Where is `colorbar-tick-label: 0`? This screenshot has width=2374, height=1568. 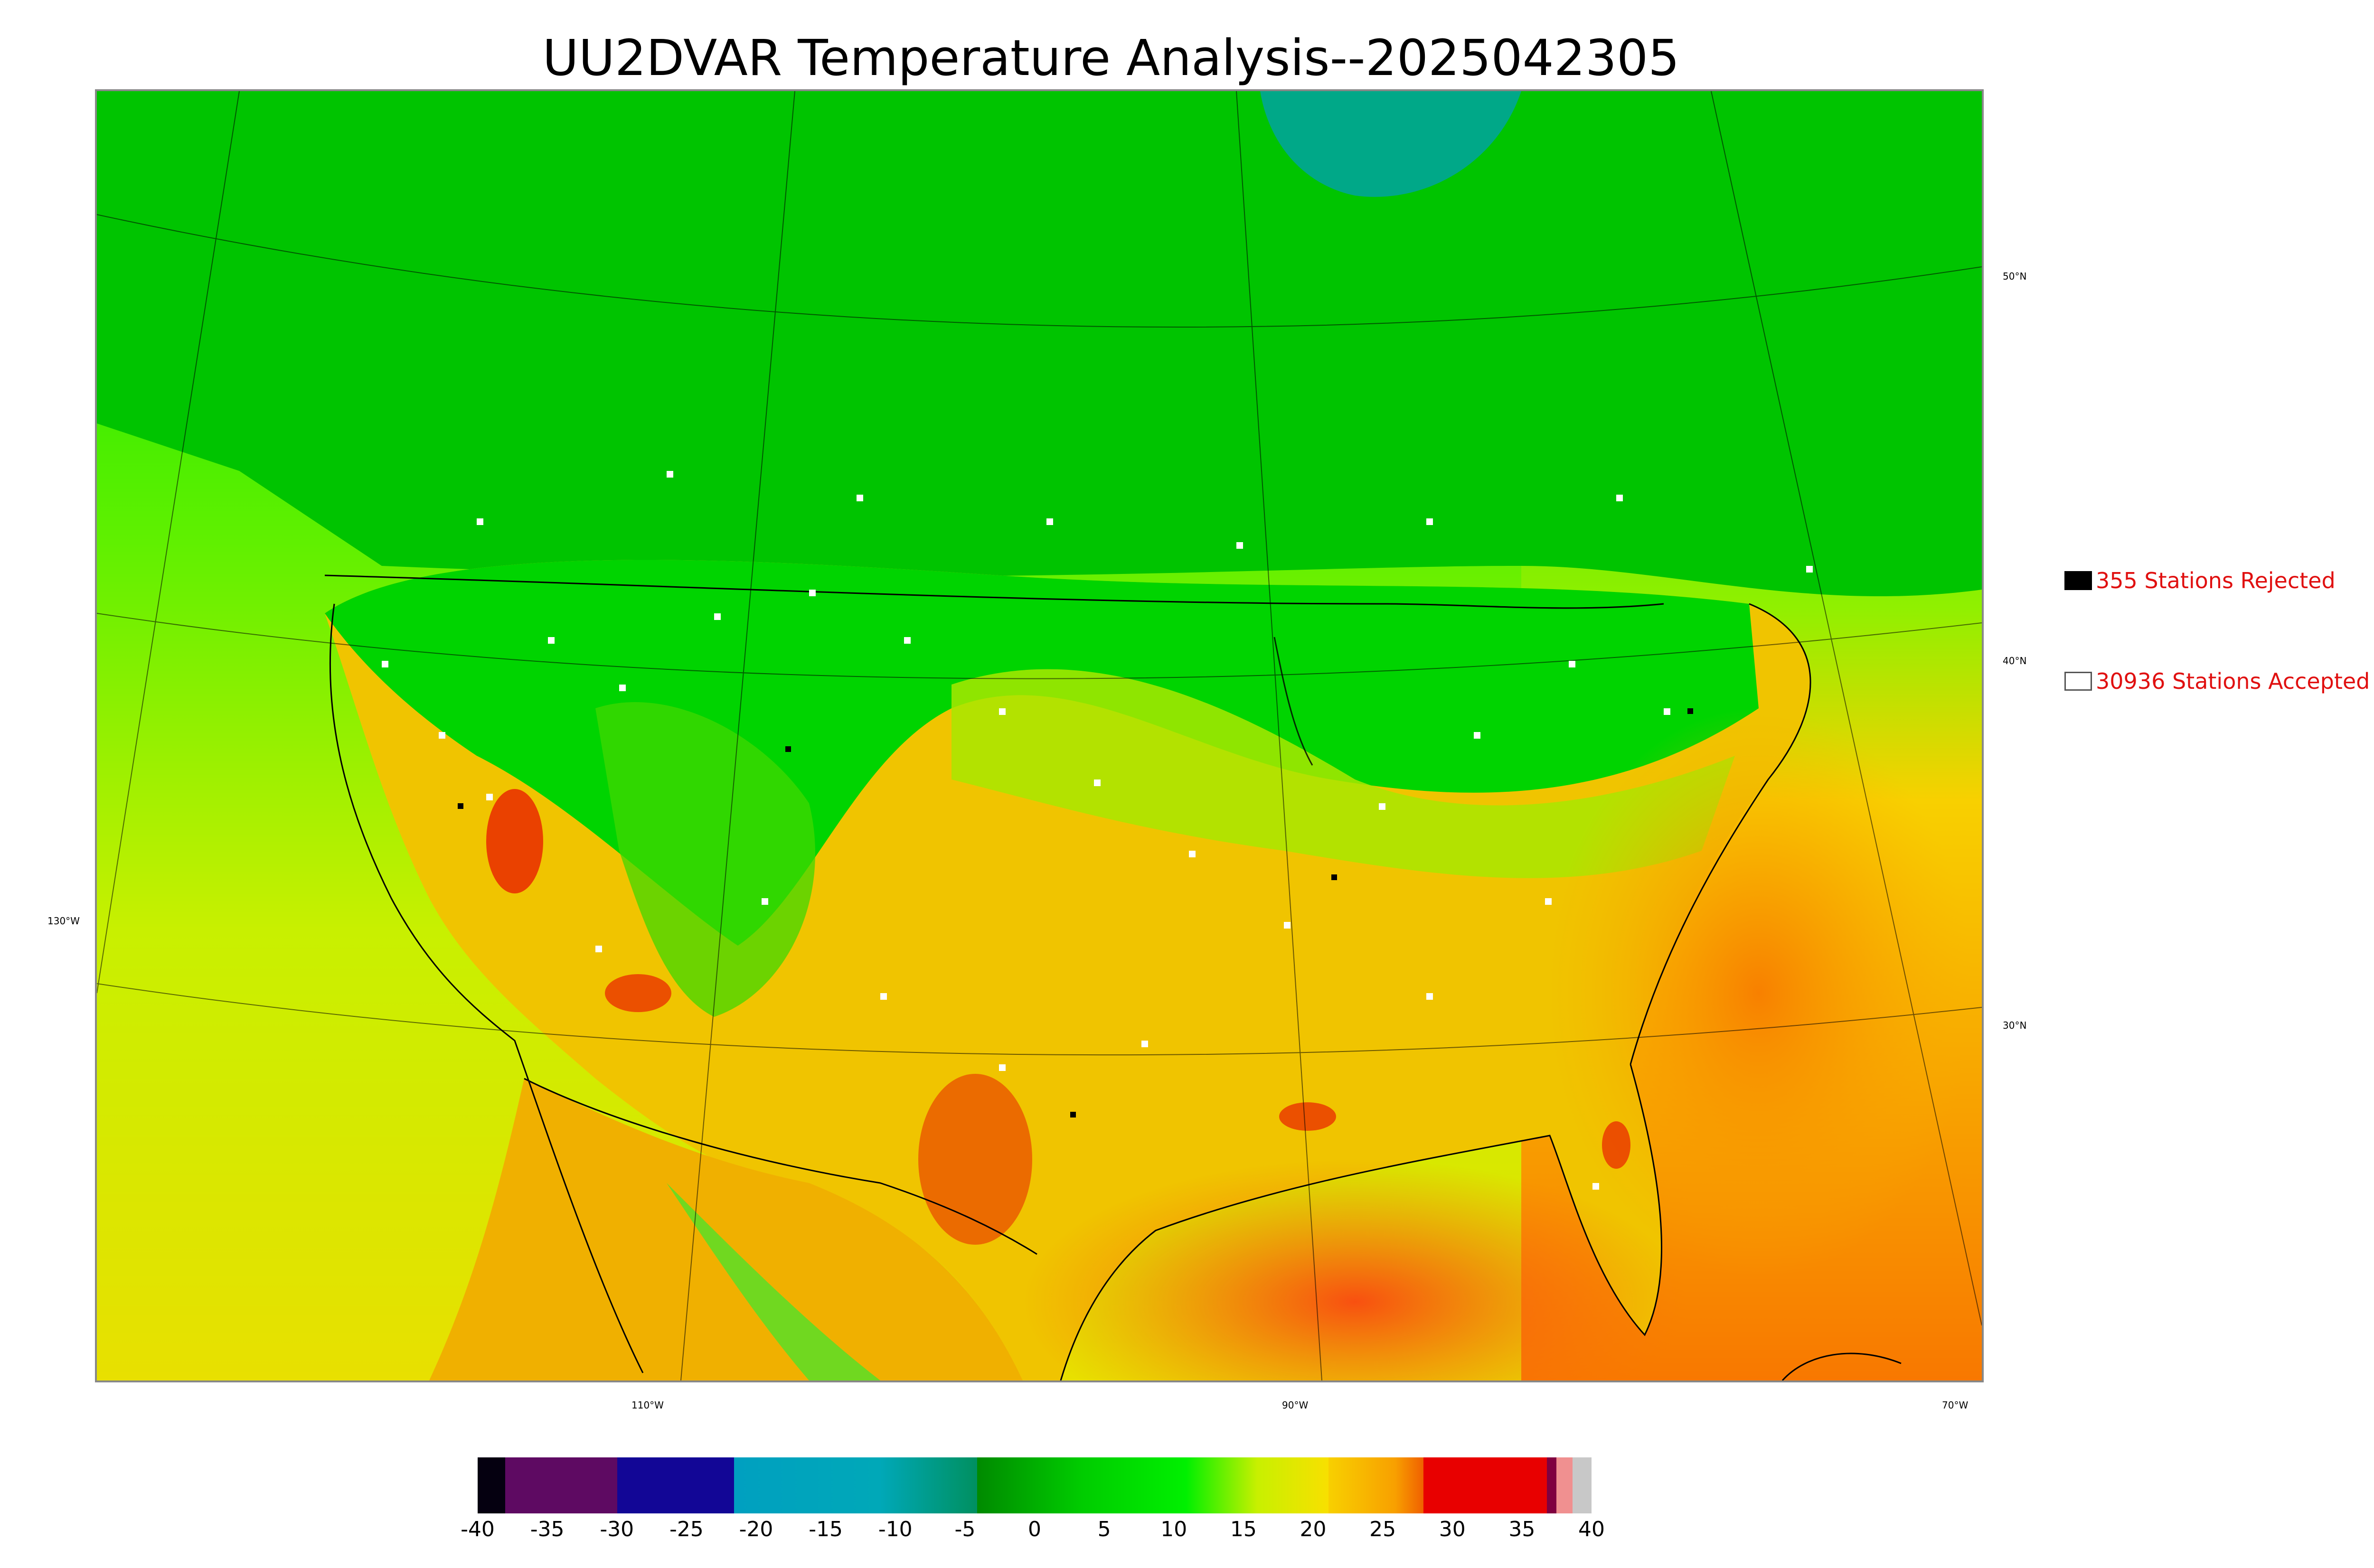 colorbar-tick-label: 0 is located at coordinates (1034, 1529).